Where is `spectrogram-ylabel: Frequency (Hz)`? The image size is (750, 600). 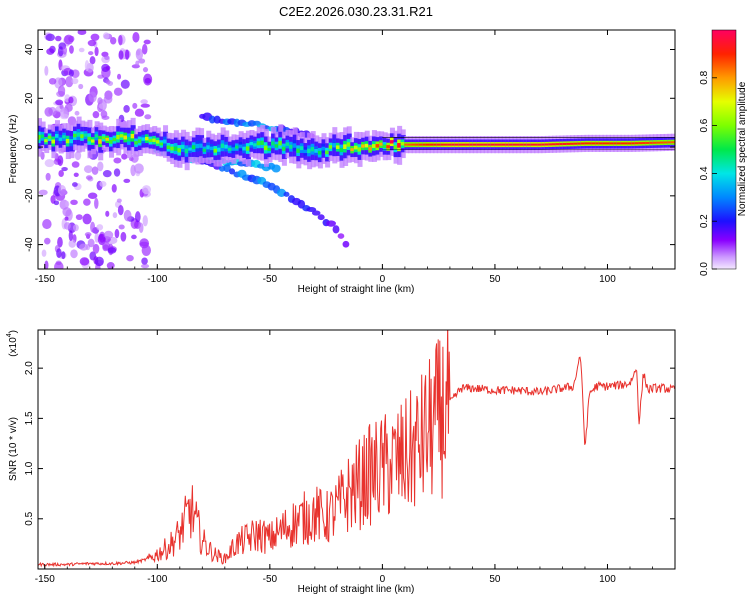 spectrogram-ylabel: Frequency (Hz) is located at coordinates (13, 149).